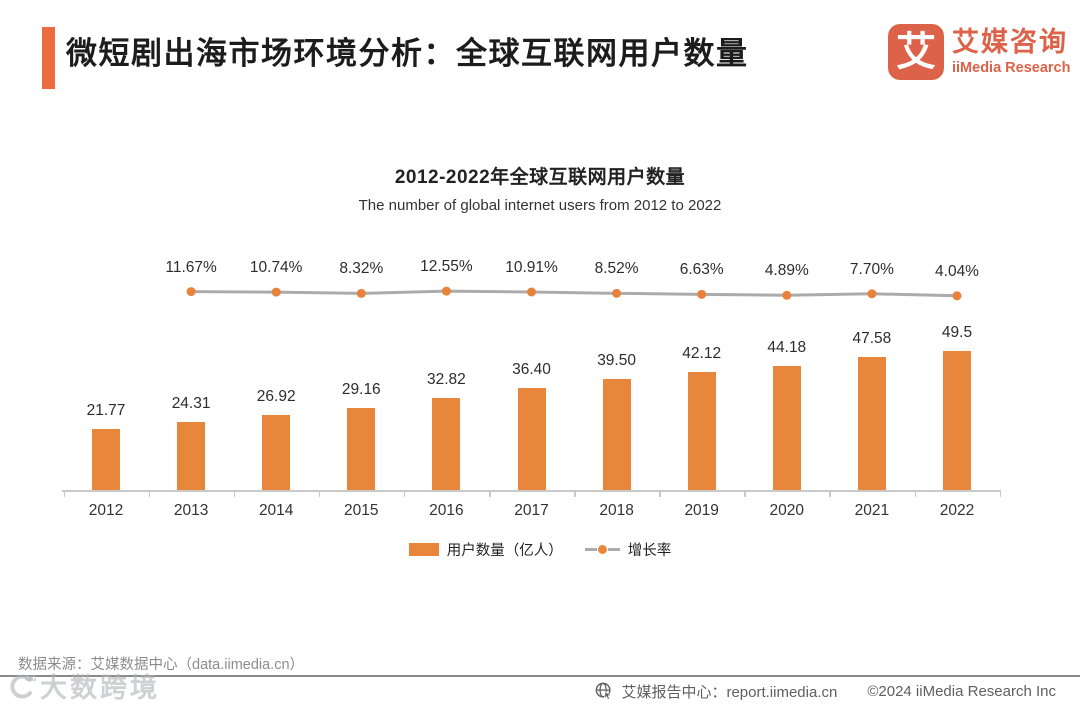 This screenshot has width=1080, height=705. What do you see at coordinates (161, 665) in the screenshot?
I see `data-source: 数据来源：艾媒数据中心（data.iimedia.cn）` at bounding box center [161, 665].